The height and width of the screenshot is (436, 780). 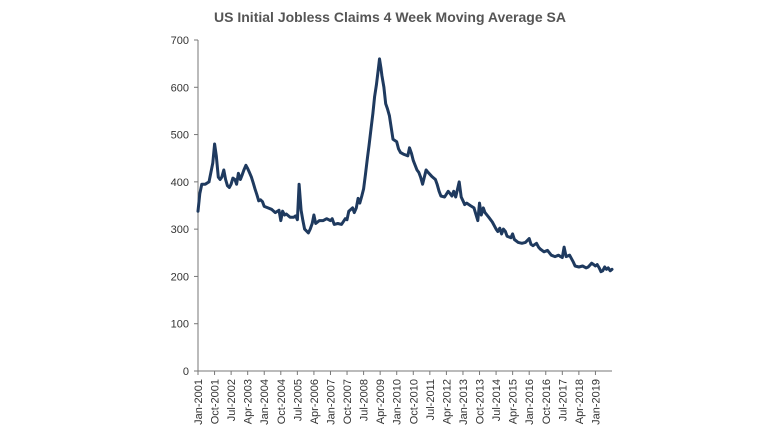 What do you see at coordinates (365, 400) in the screenshot?
I see `x-tick-label: Jul-2008` at bounding box center [365, 400].